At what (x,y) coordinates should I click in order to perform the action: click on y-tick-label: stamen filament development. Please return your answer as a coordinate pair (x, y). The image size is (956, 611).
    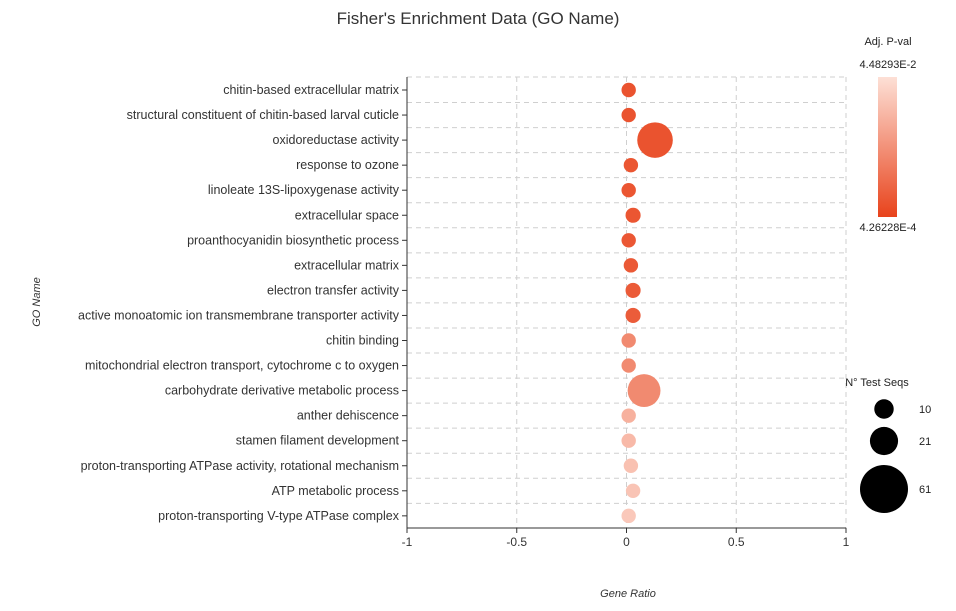
    Looking at the image, I should click on (318, 441).